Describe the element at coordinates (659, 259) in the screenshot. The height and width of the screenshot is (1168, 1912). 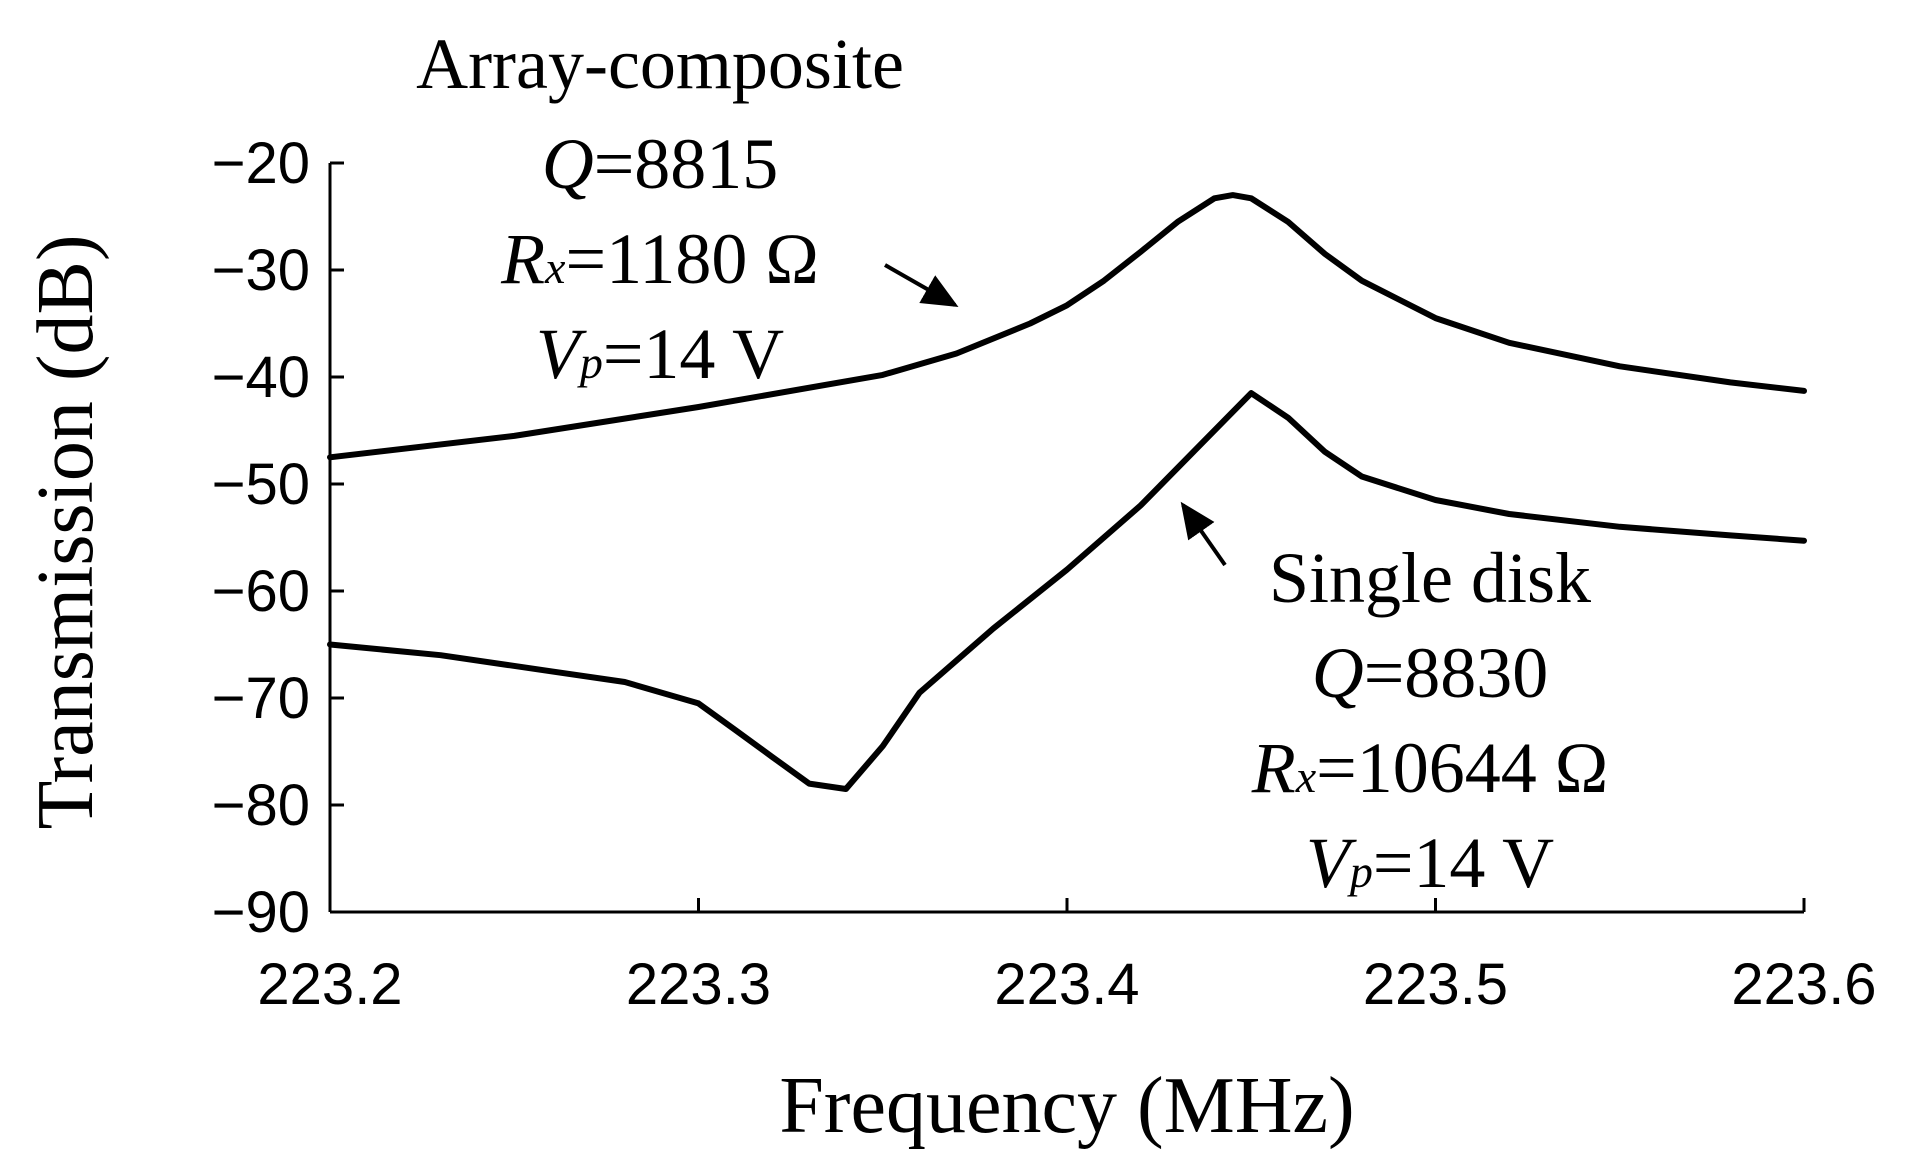
I see `annotation-array-rx: Rx=1180 Ω` at that location.